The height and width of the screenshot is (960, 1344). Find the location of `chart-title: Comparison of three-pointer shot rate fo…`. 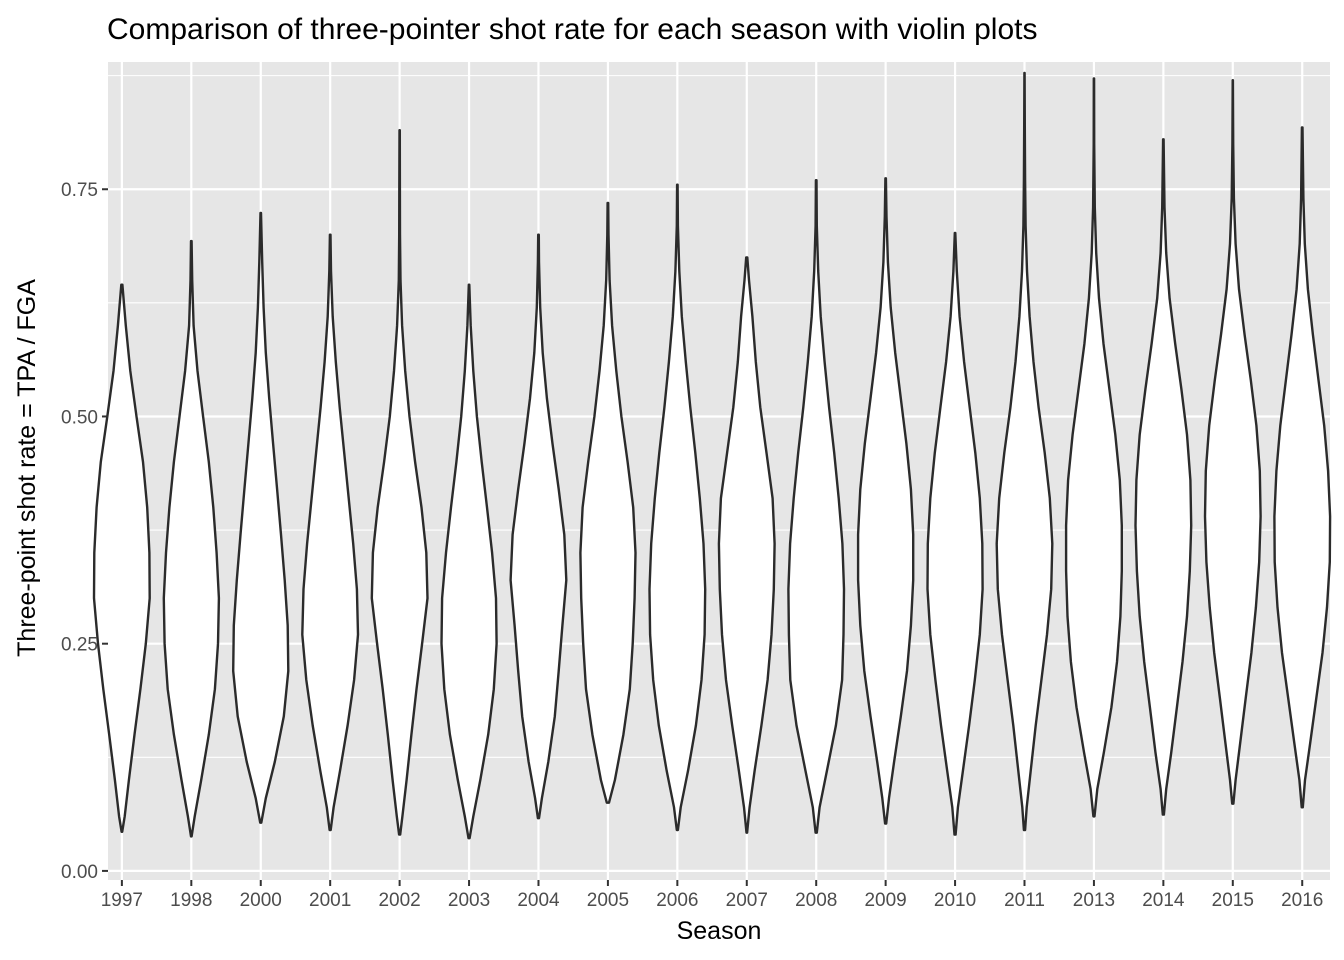

chart-title: Comparison of three-pointer shot rate fo… is located at coordinates (572, 29).